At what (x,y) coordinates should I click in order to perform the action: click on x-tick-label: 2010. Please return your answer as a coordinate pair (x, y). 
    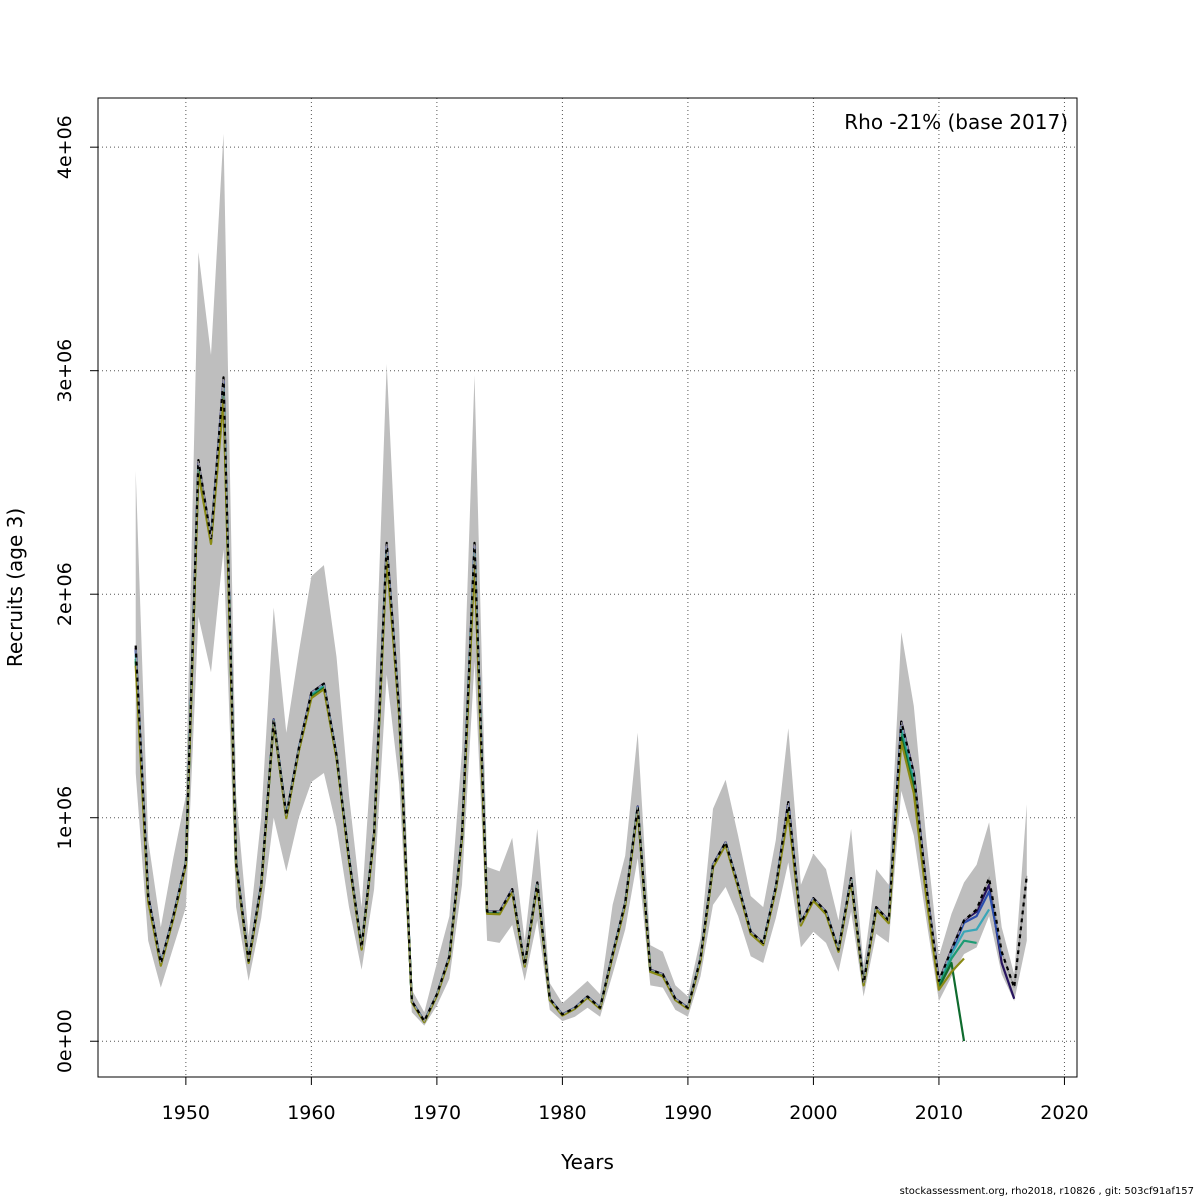
    Looking at the image, I should click on (939, 1113).